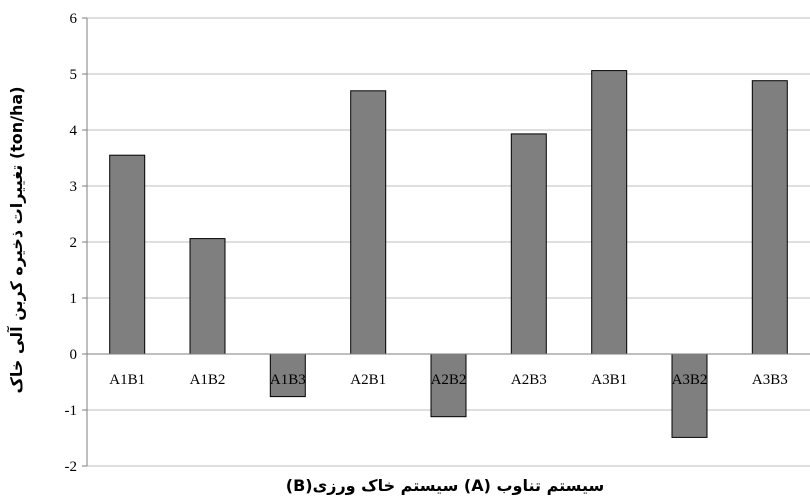 This screenshot has height=499, width=810. What do you see at coordinates (368, 380) in the screenshot?
I see `x-tick-label: A2B1` at bounding box center [368, 380].